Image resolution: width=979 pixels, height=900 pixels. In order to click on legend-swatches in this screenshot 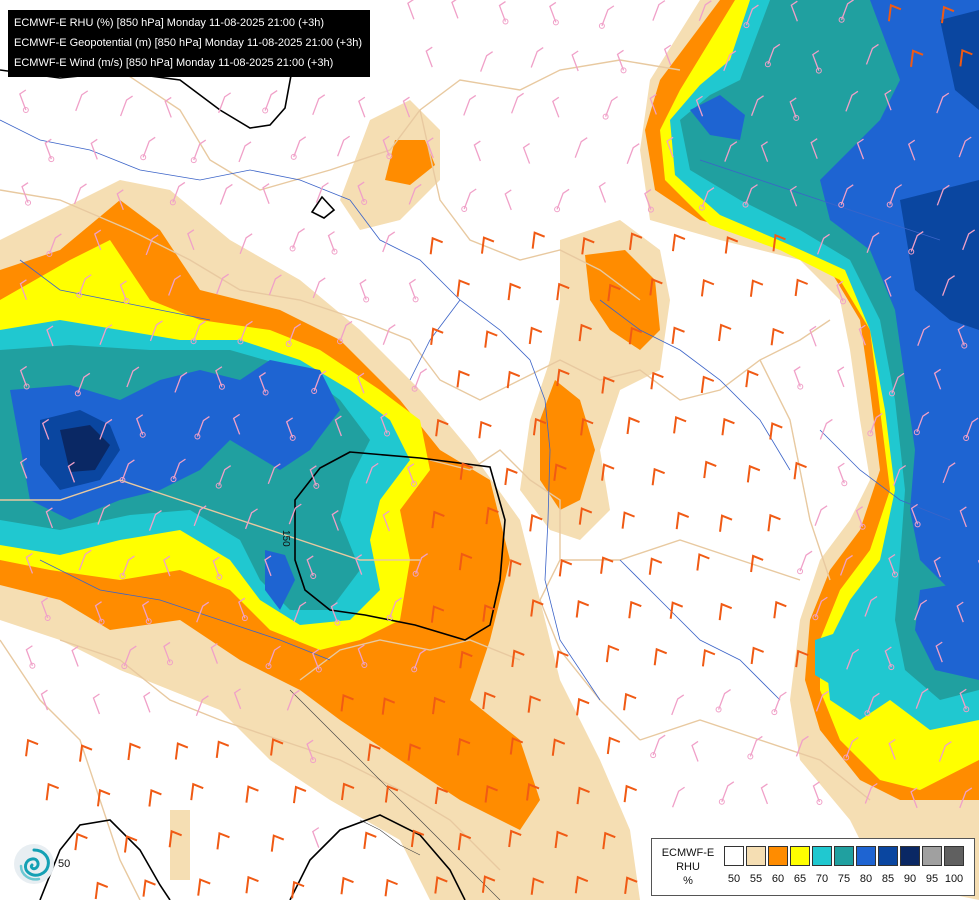, I will do `click(845, 856)`.